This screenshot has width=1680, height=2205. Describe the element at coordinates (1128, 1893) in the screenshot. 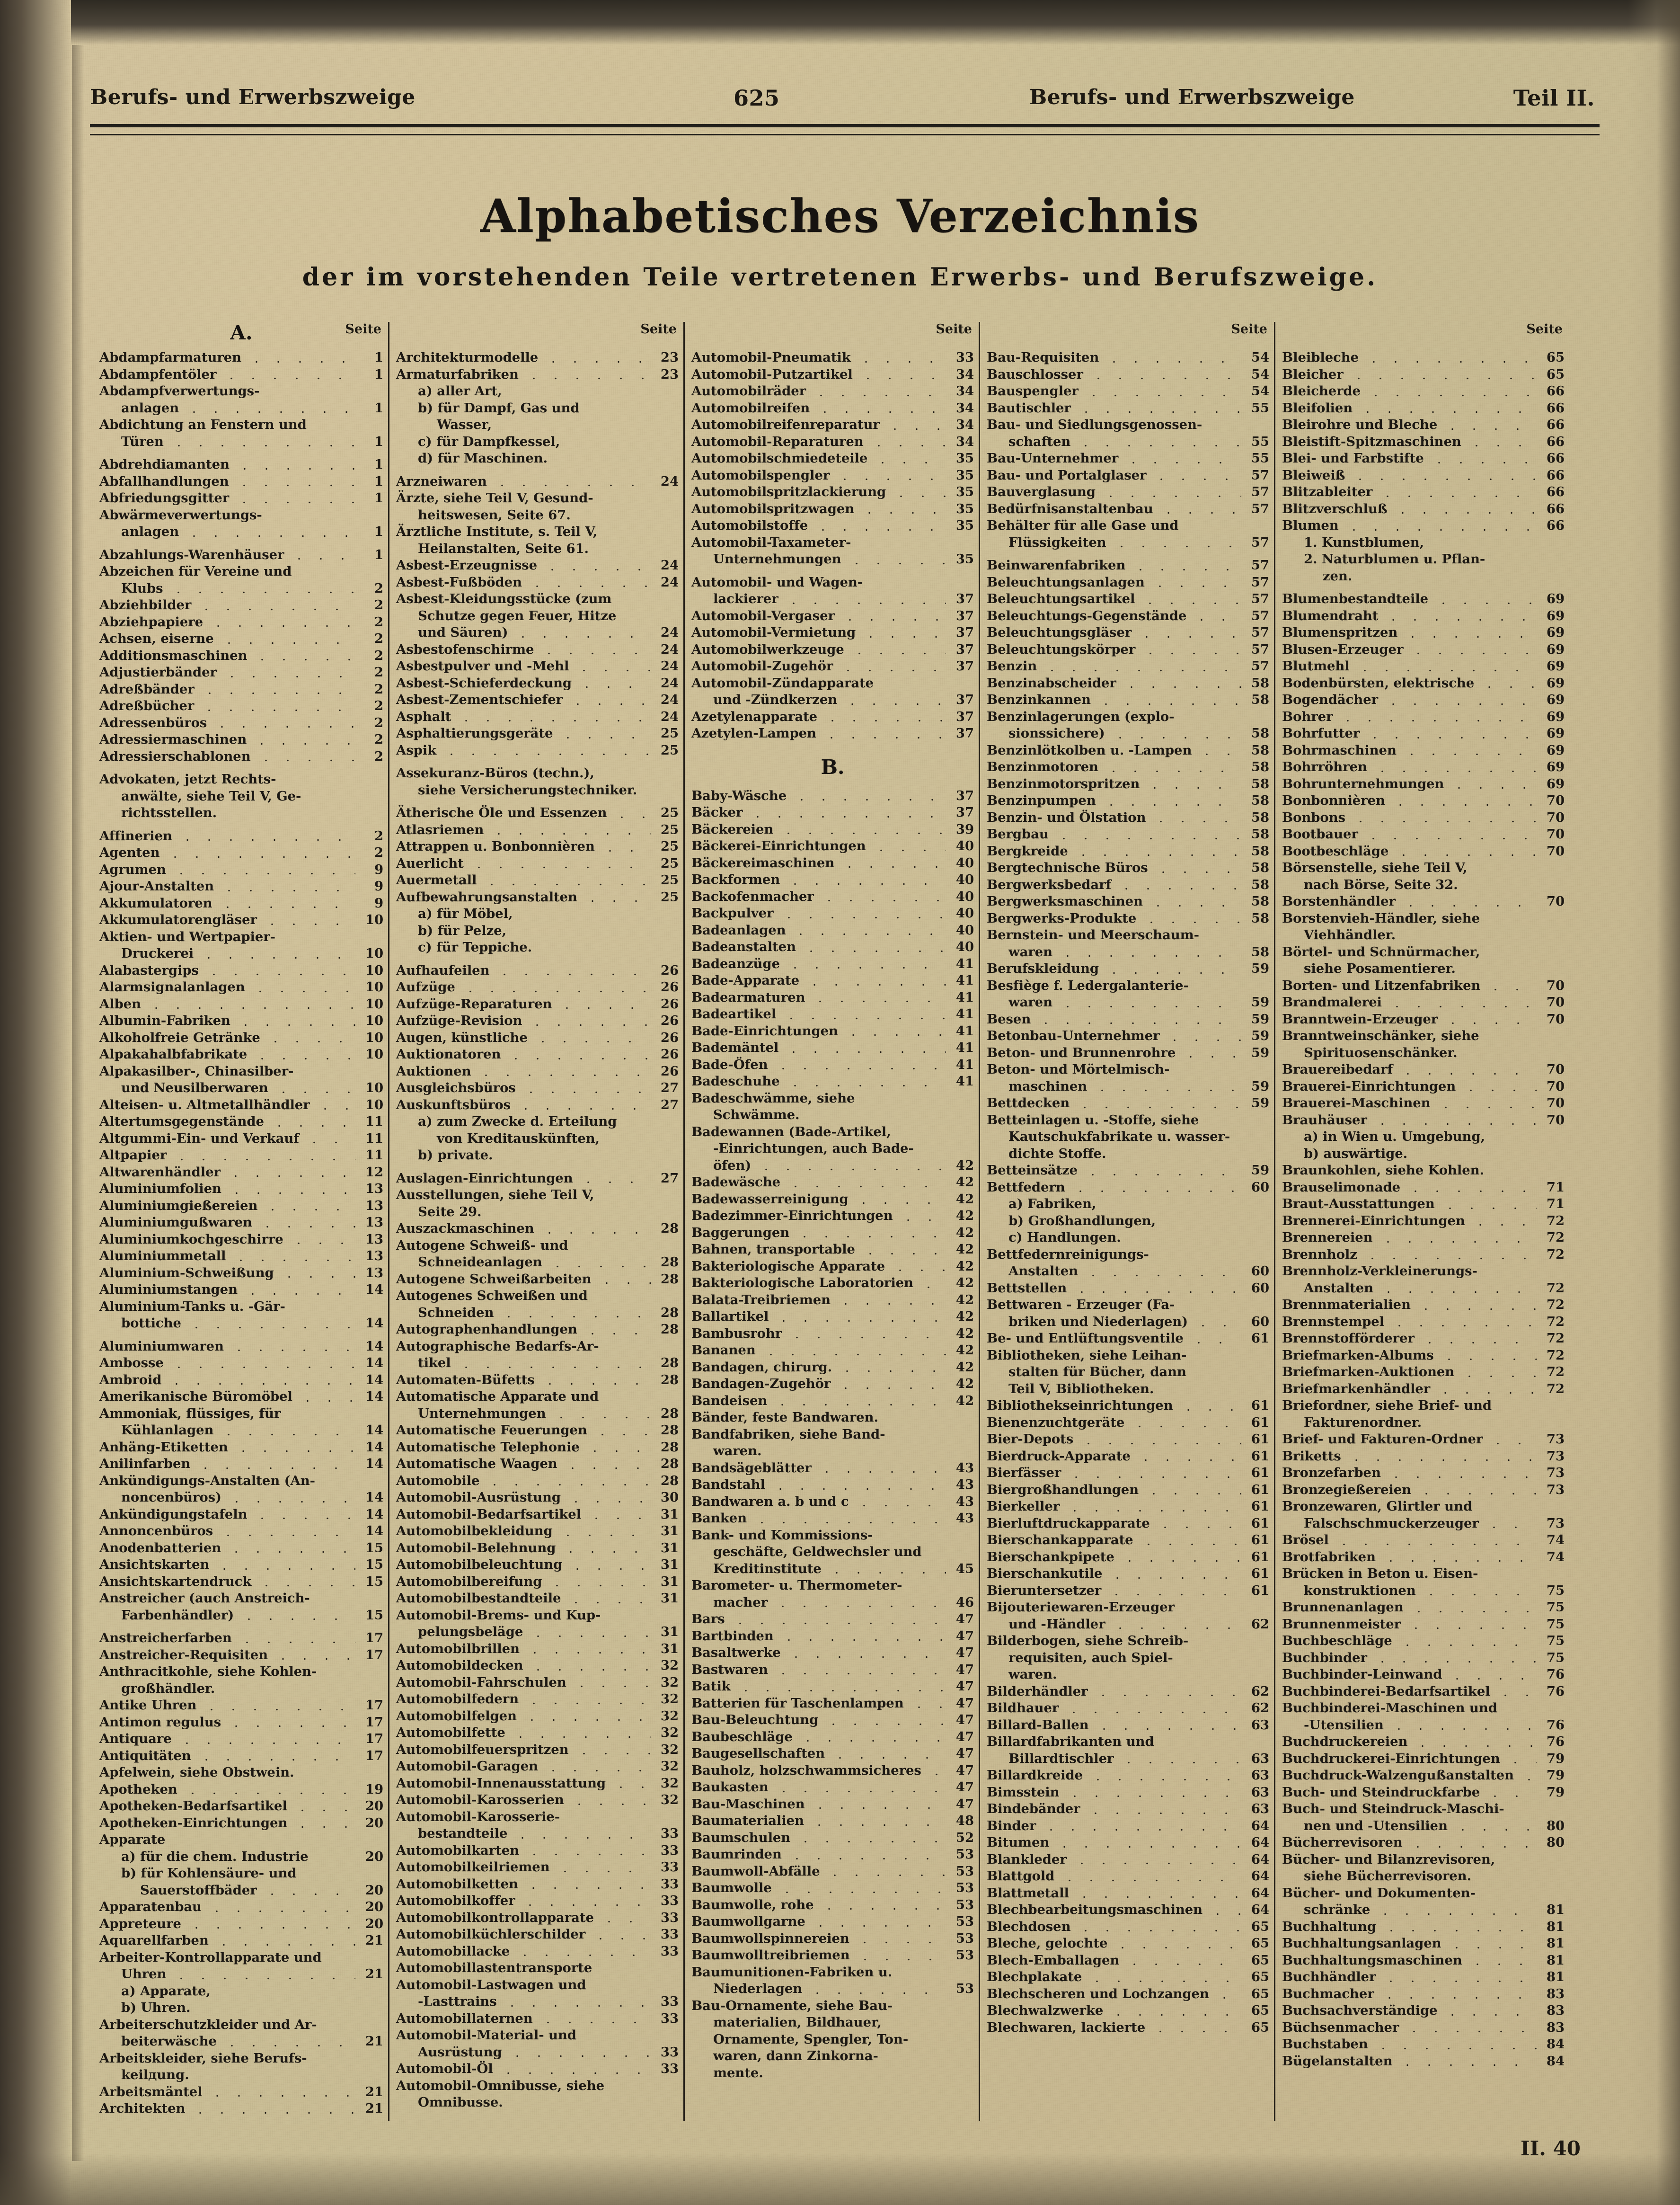

I see `index-entry: Blattmetall 64` at that location.